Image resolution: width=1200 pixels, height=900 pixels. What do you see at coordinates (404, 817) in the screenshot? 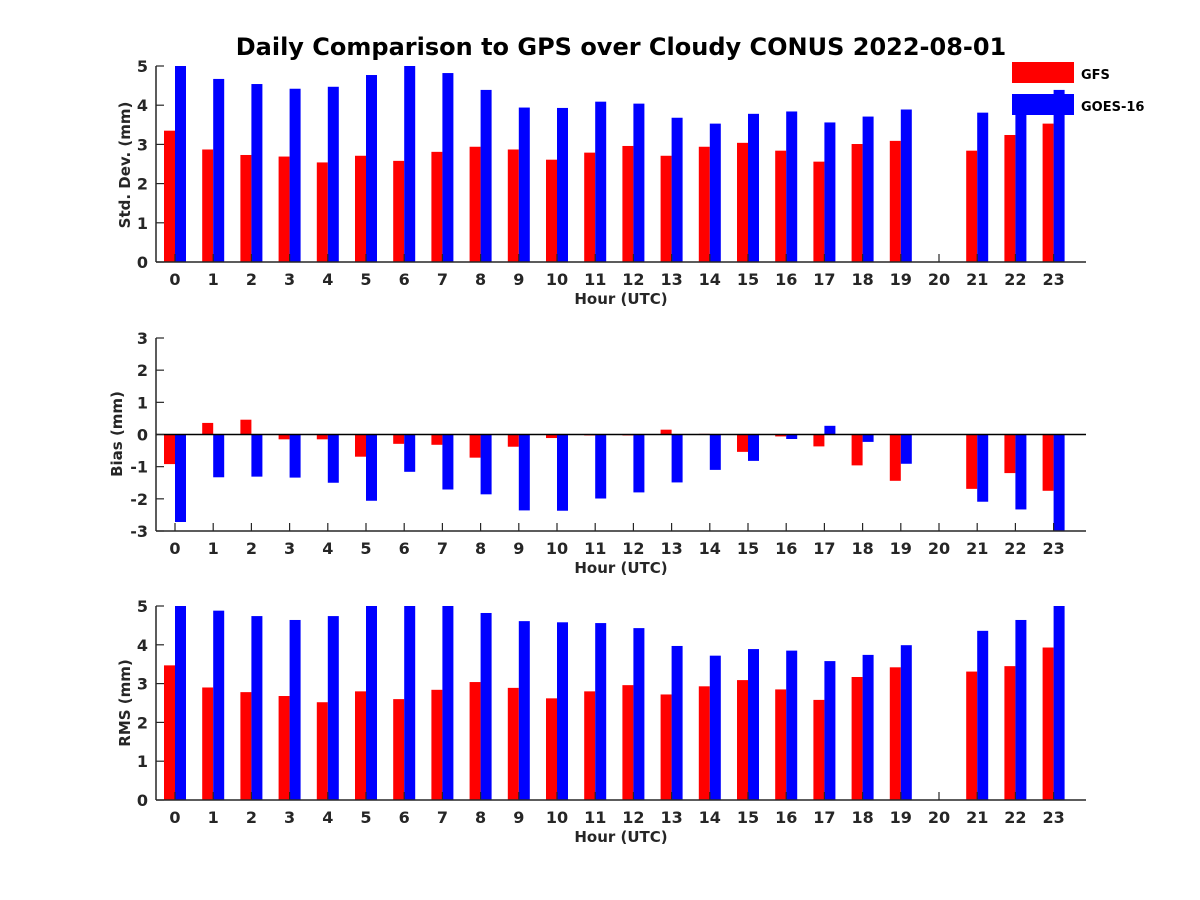
I see `rms-x-tick-label: 6` at bounding box center [404, 817].